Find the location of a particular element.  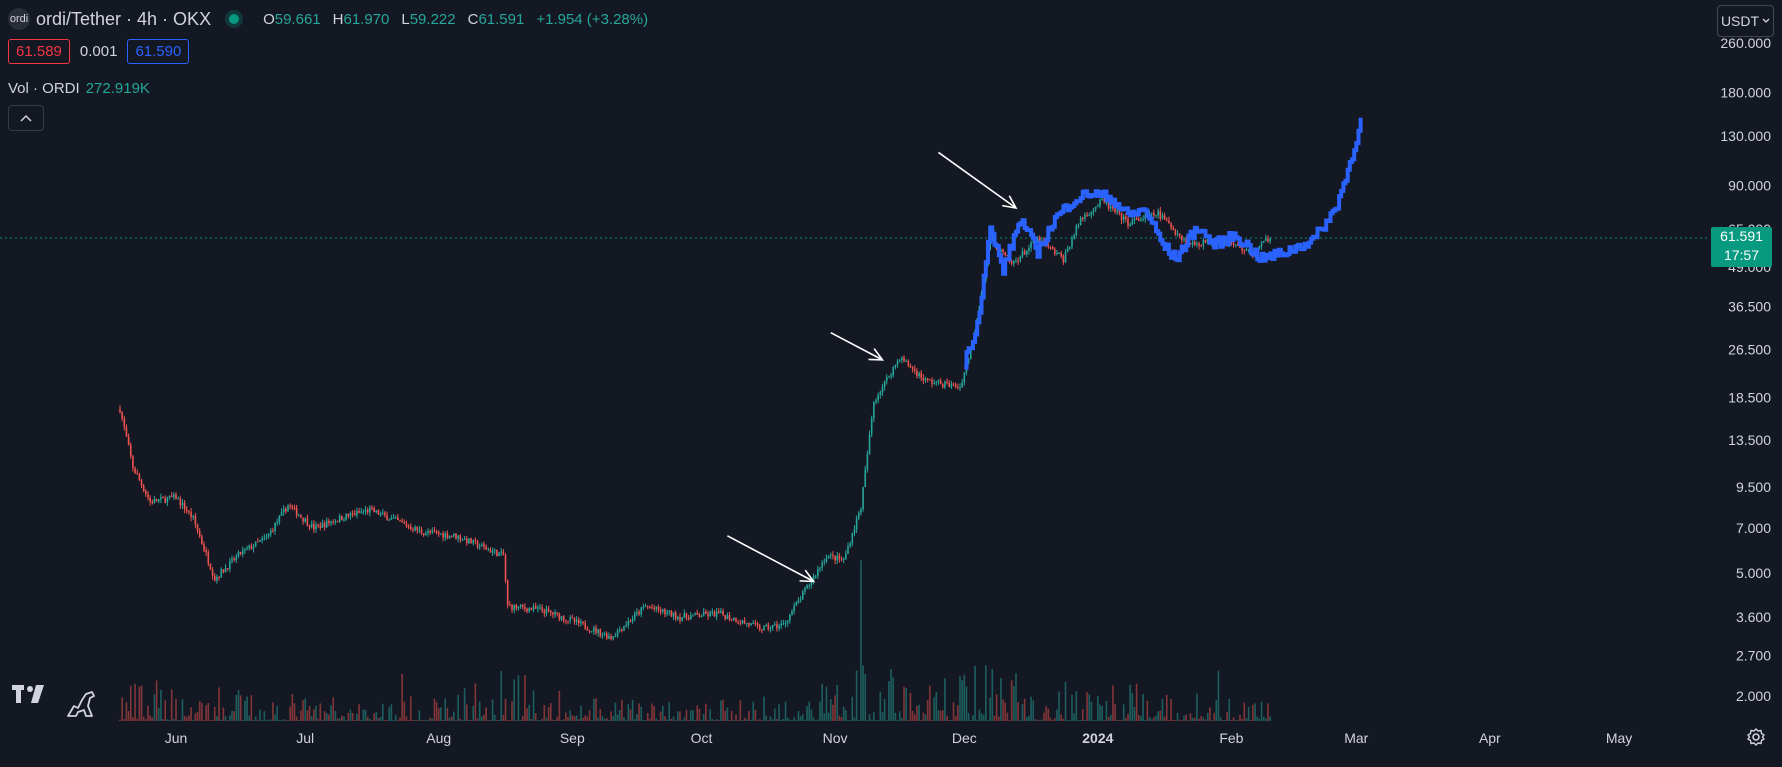

x-tick-label: Dec is located at coordinates (964, 738).